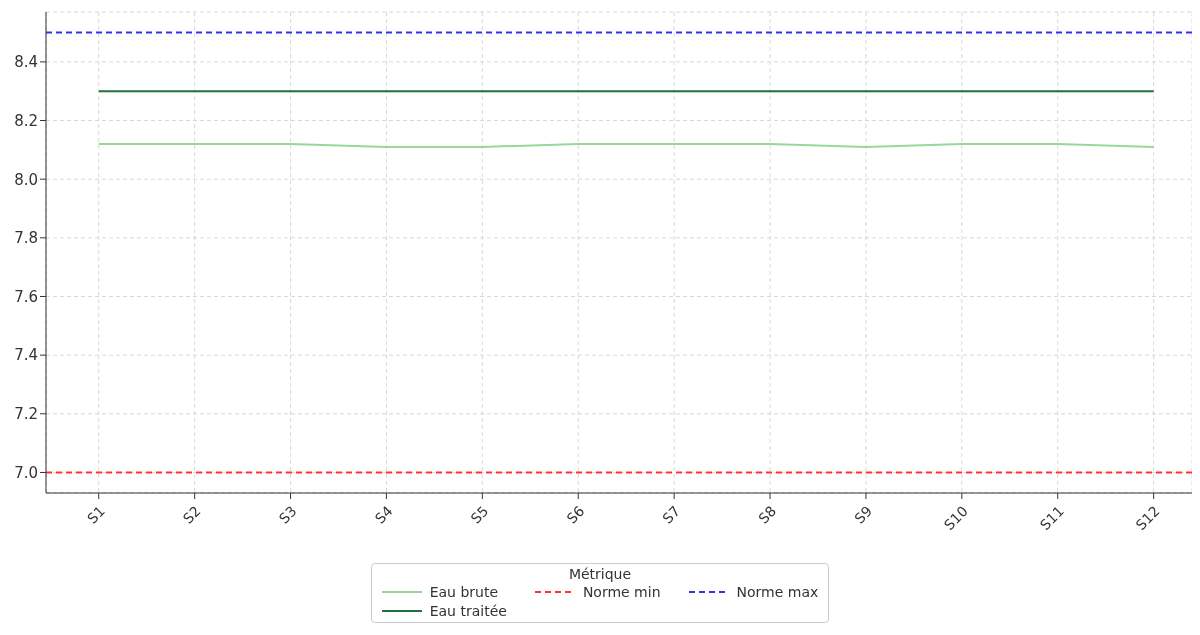  What do you see at coordinates (863, 514) in the screenshot?
I see `x-tick-label: S9` at bounding box center [863, 514].